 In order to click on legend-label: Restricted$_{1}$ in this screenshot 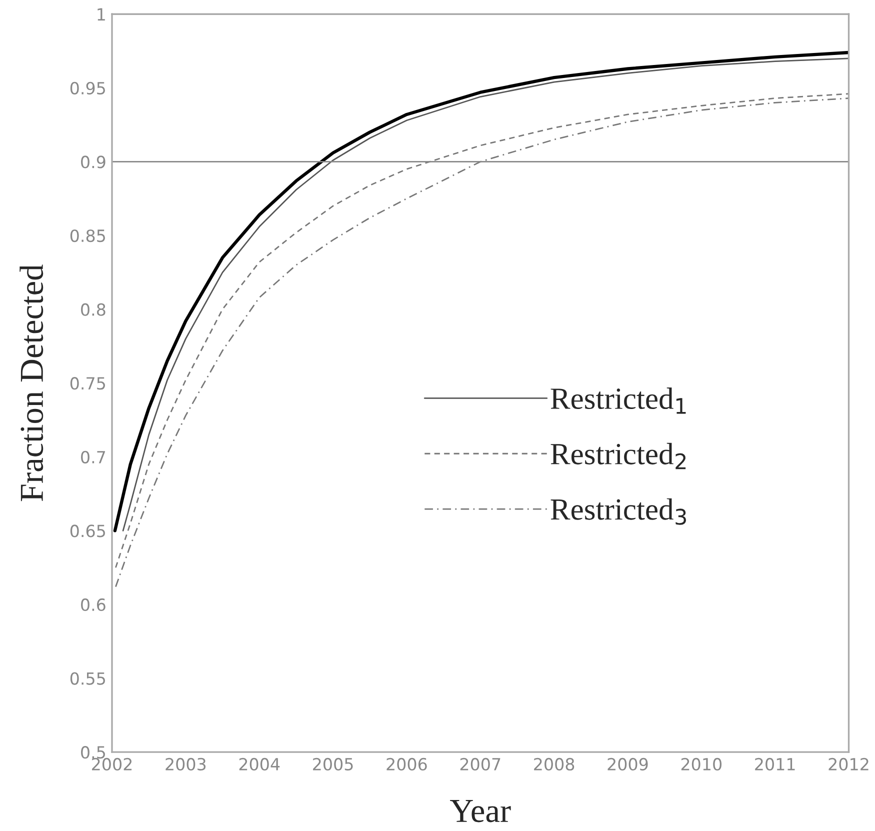, I will do `click(618, 401)`.